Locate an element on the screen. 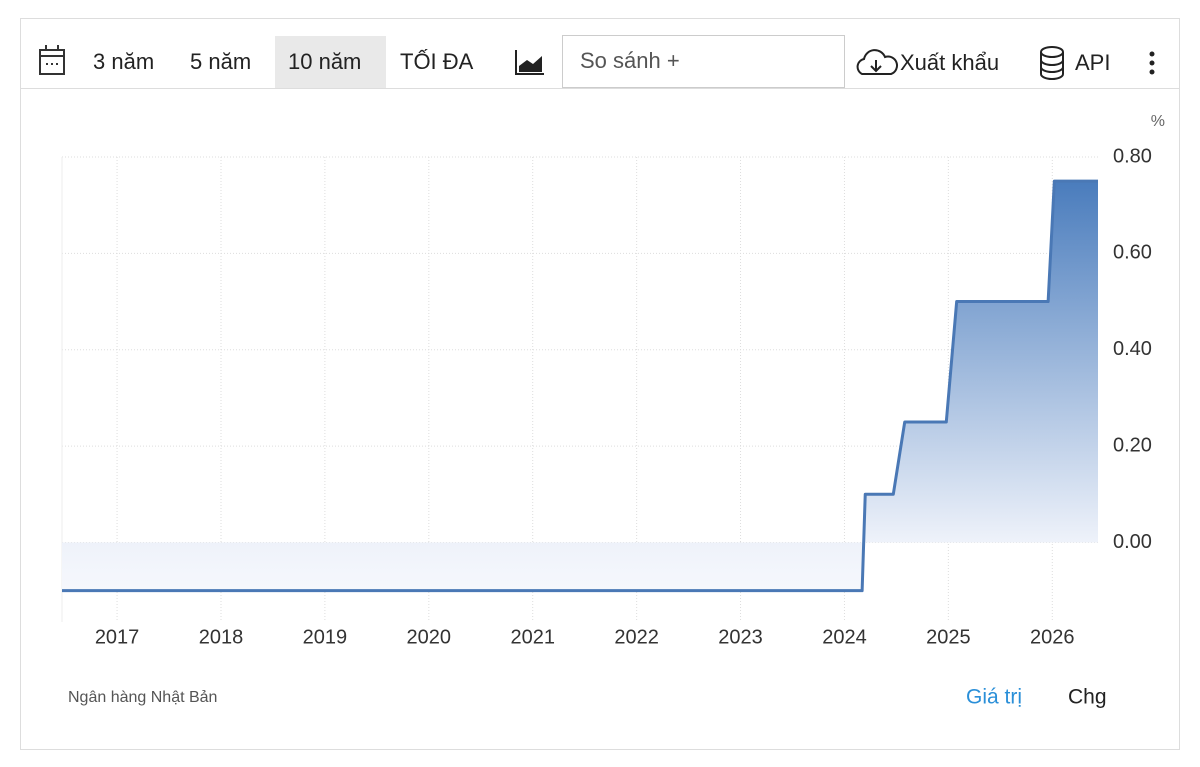 The height and width of the screenshot is (767, 1200). y-tick-label: 0.20 is located at coordinates (1132, 445).